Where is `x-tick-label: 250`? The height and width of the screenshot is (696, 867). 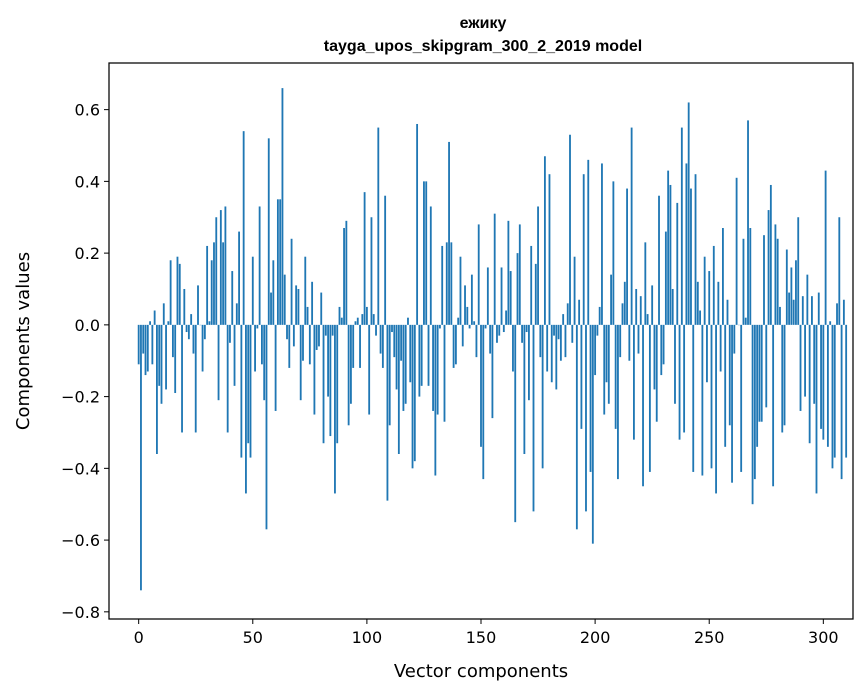 x-tick-label: 250 is located at coordinates (709, 637).